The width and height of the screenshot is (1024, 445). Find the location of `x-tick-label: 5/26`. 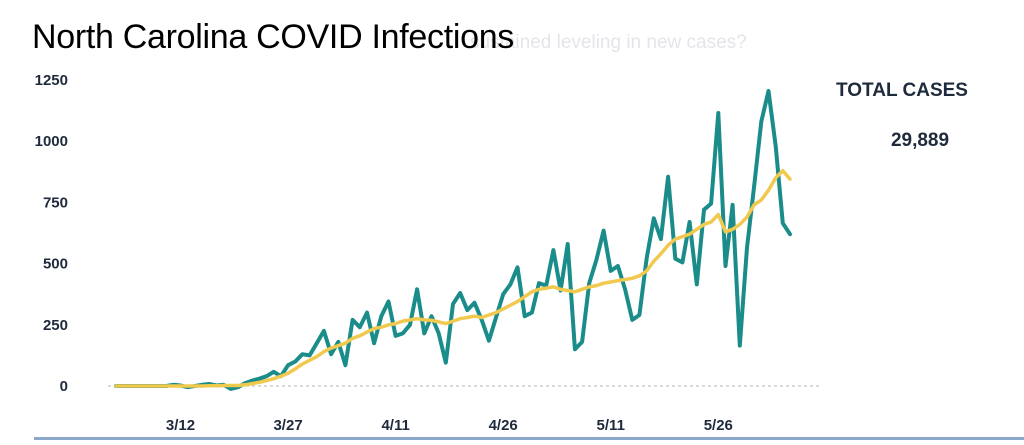

x-tick-label: 5/26 is located at coordinates (718, 425).